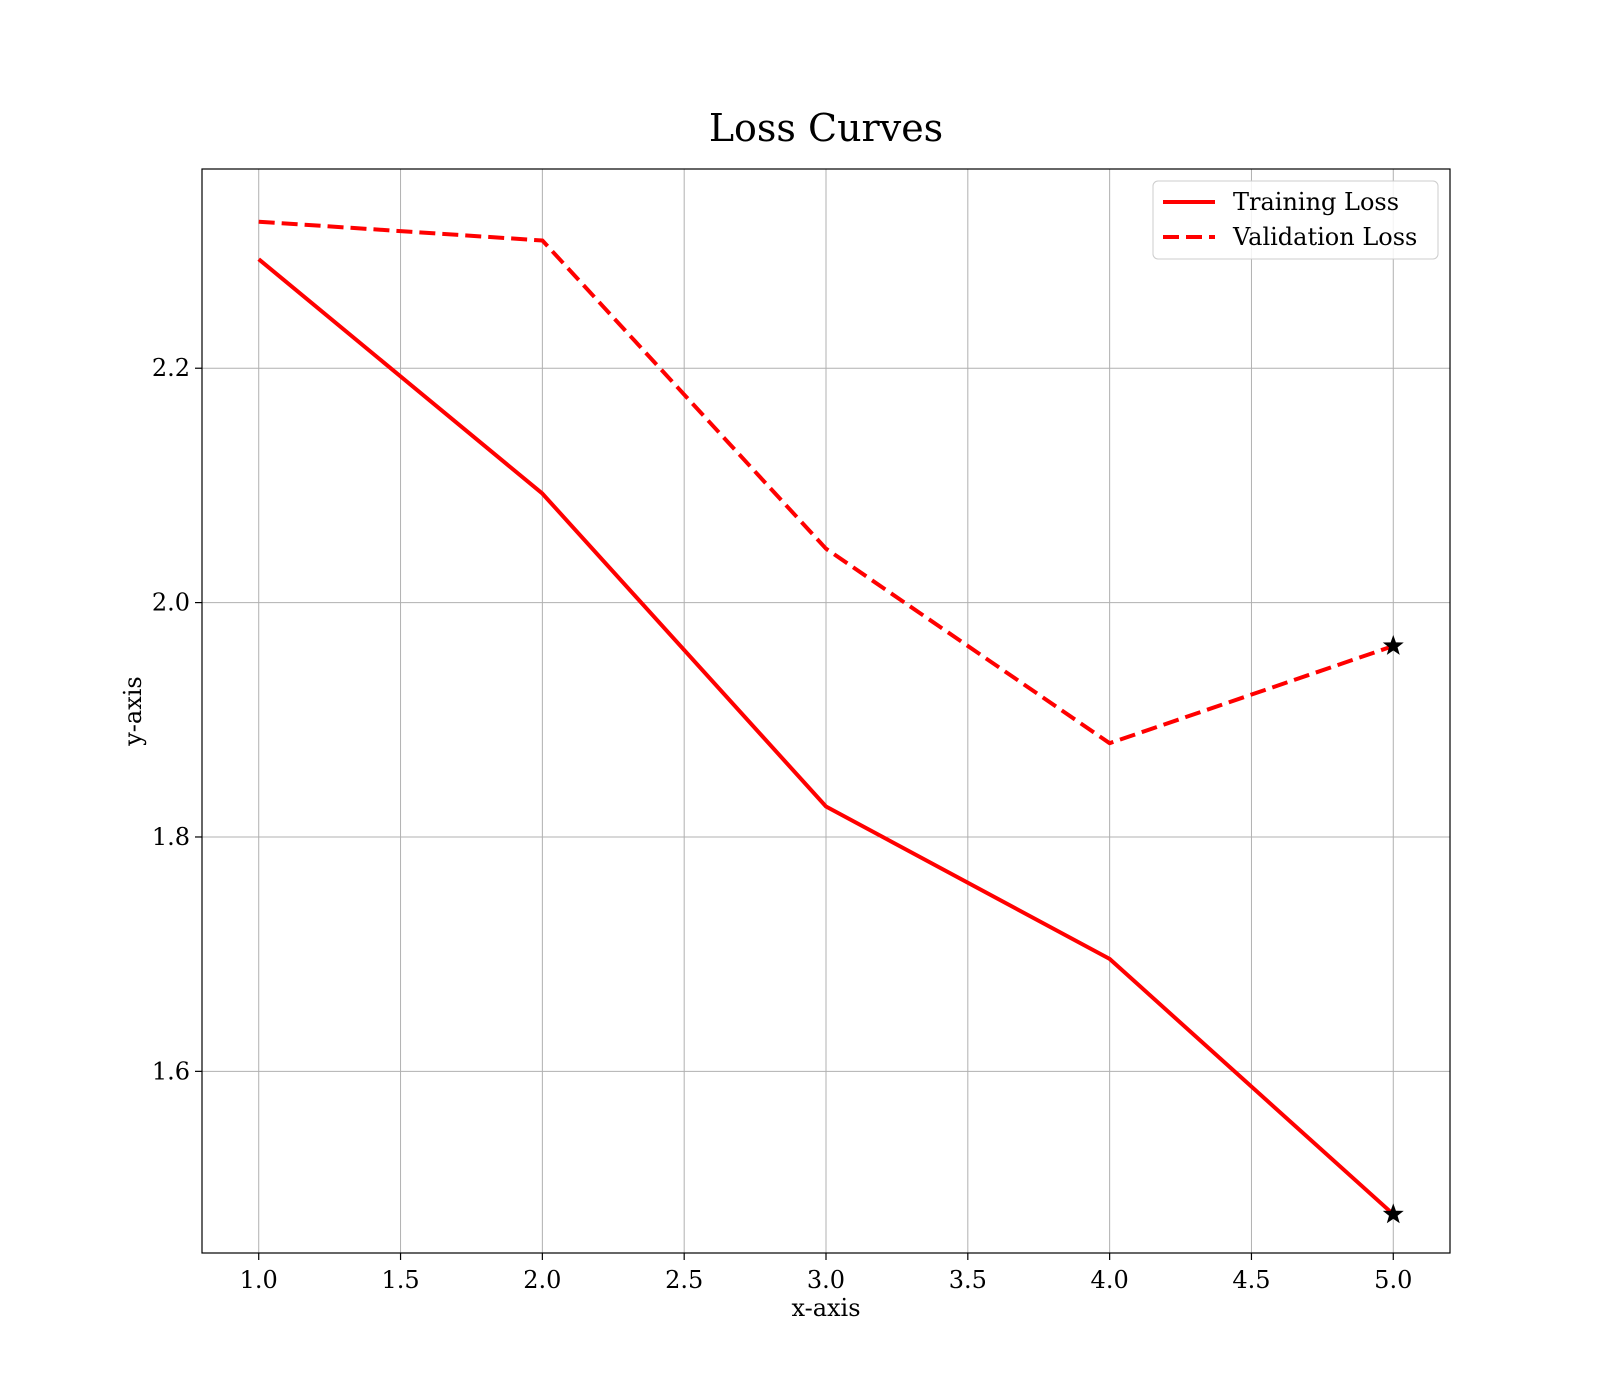  I want to click on star-markers, so click(1393, 929).